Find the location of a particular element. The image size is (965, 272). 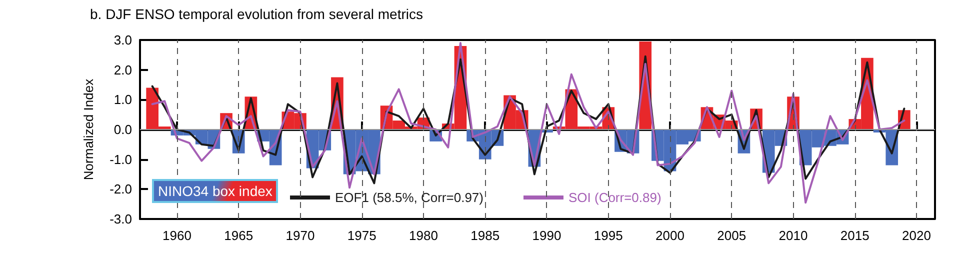

y-tick-label: 2.0 is located at coordinates (123, 70).